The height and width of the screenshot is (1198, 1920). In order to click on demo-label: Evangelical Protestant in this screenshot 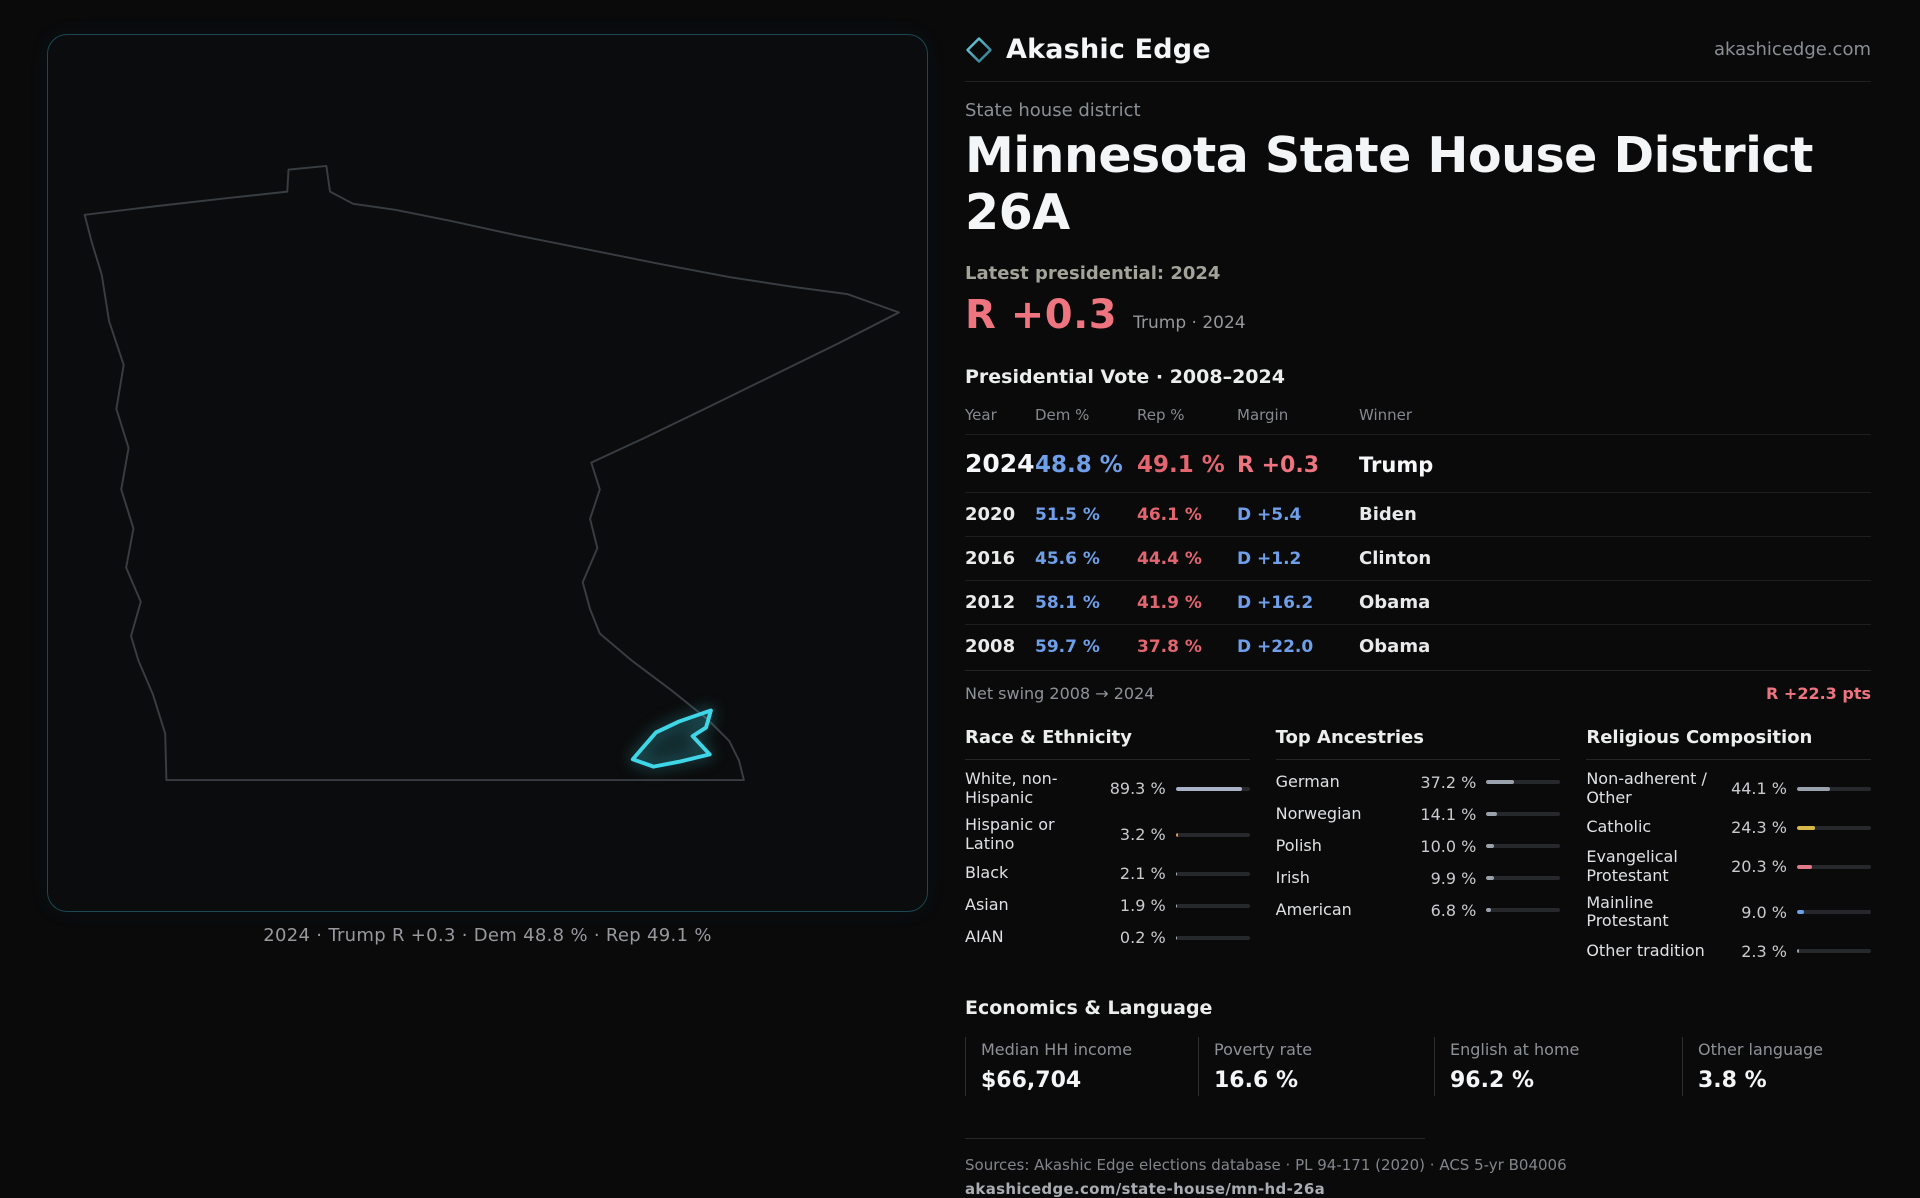, I will do `click(1652, 867)`.